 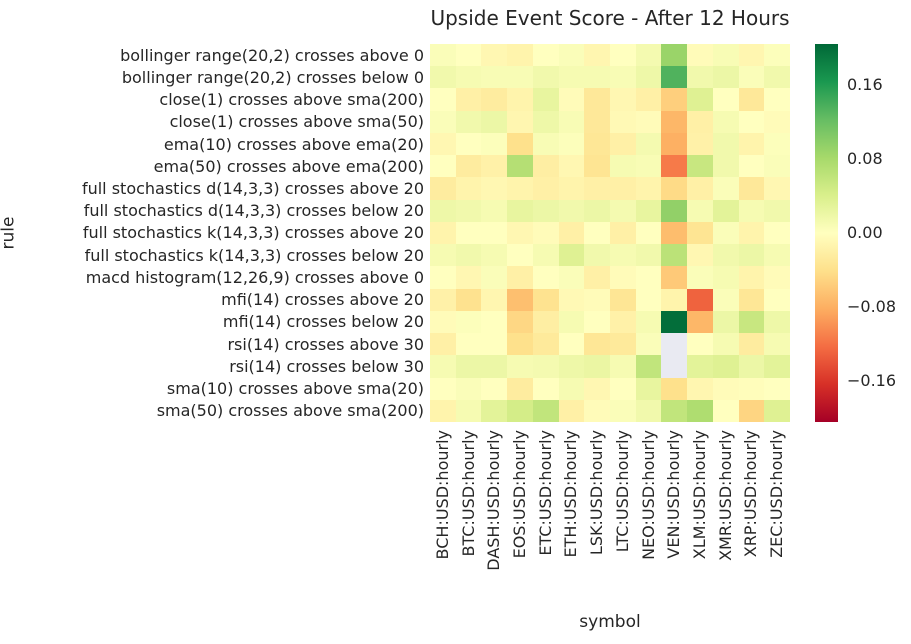 What do you see at coordinates (865, 159) in the screenshot?
I see `colorbar-tick-label: 0.08` at bounding box center [865, 159].